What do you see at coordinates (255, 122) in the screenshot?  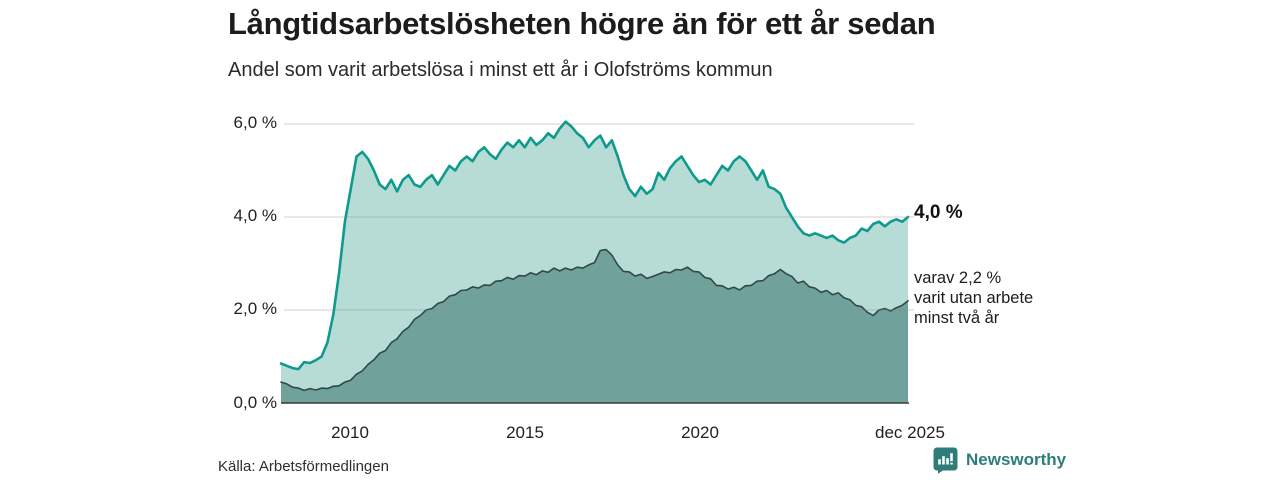 I see `y-tick-6: 6,0 %` at bounding box center [255, 122].